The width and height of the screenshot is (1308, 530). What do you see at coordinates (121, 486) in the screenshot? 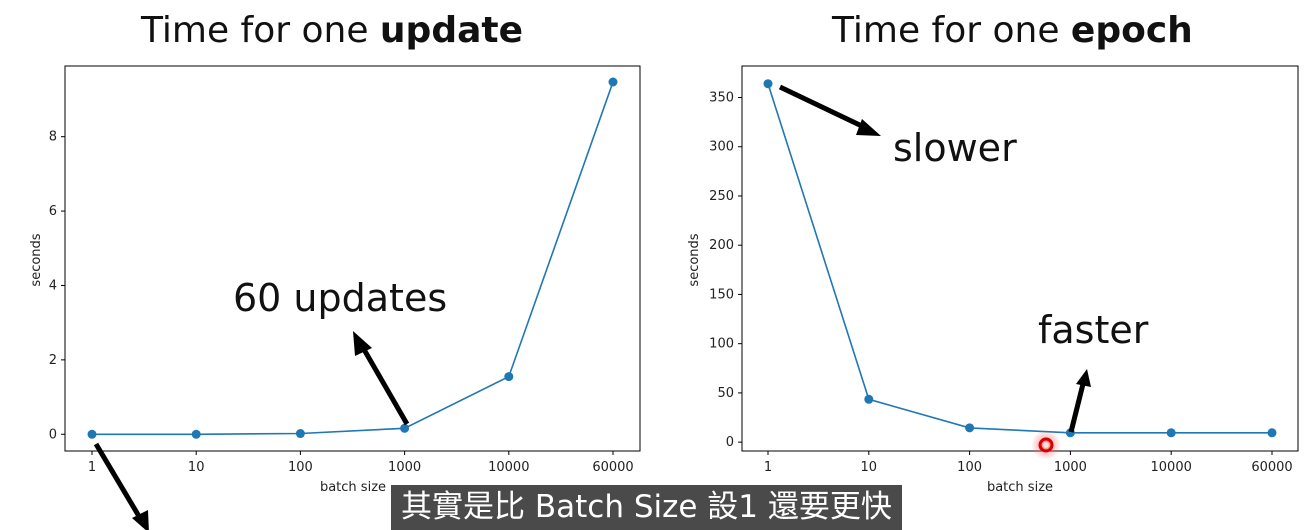
I see `arrow-bottom-left` at bounding box center [121, 486].